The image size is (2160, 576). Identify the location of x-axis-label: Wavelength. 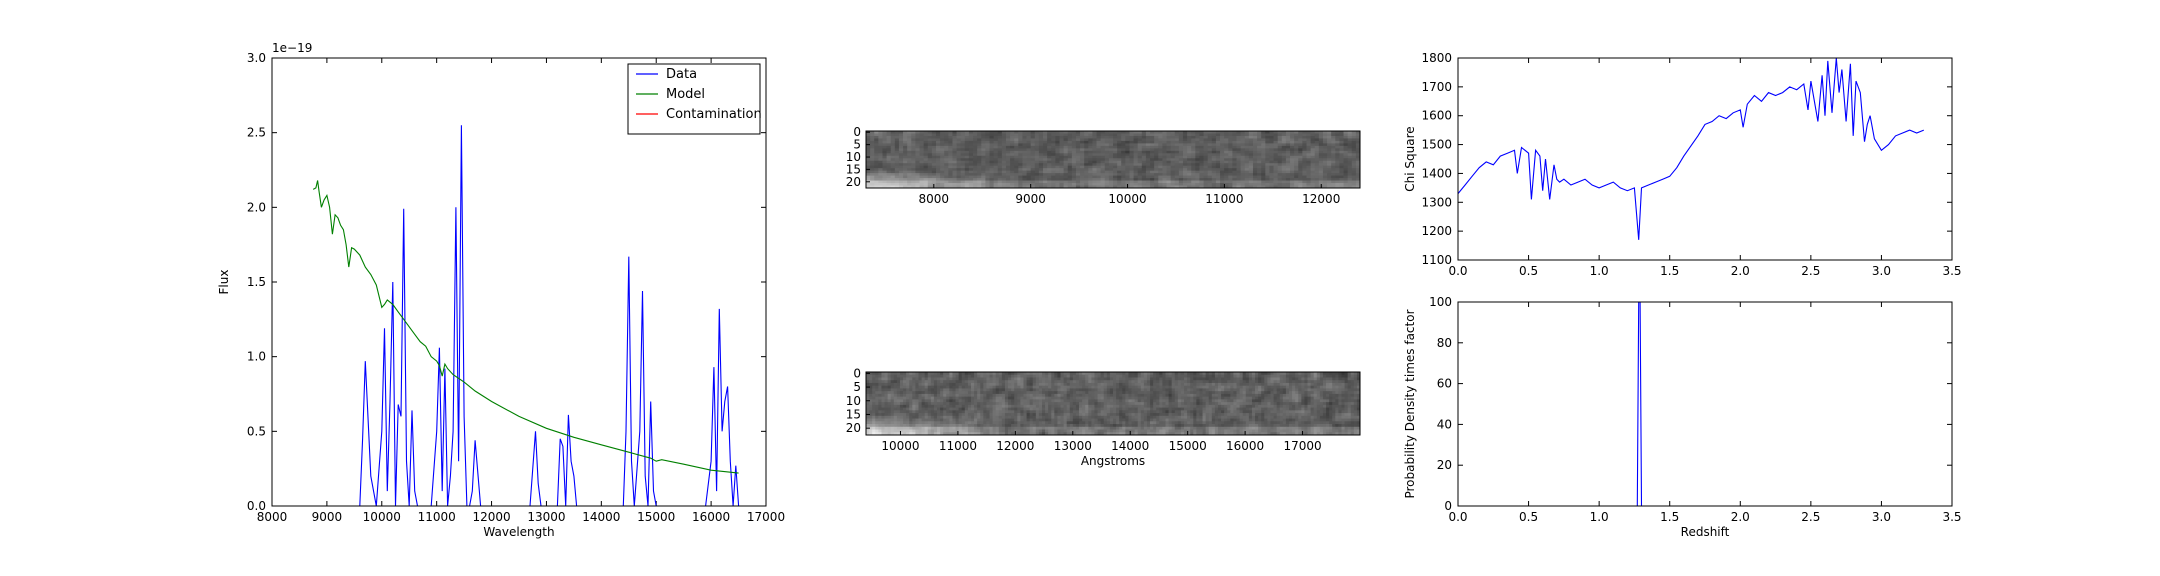
(518, 532).